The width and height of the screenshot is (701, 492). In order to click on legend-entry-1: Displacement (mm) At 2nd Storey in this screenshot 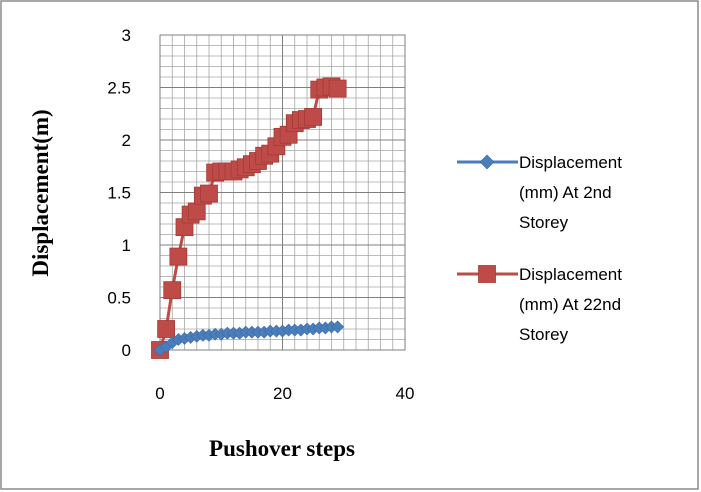, I will do `click(539, 192)`.